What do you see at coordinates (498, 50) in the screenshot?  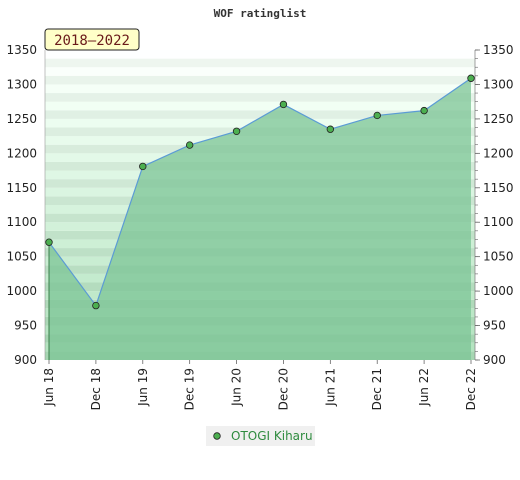 I see `y-tick-label-right: 1350` at bounding box center [498, 50].